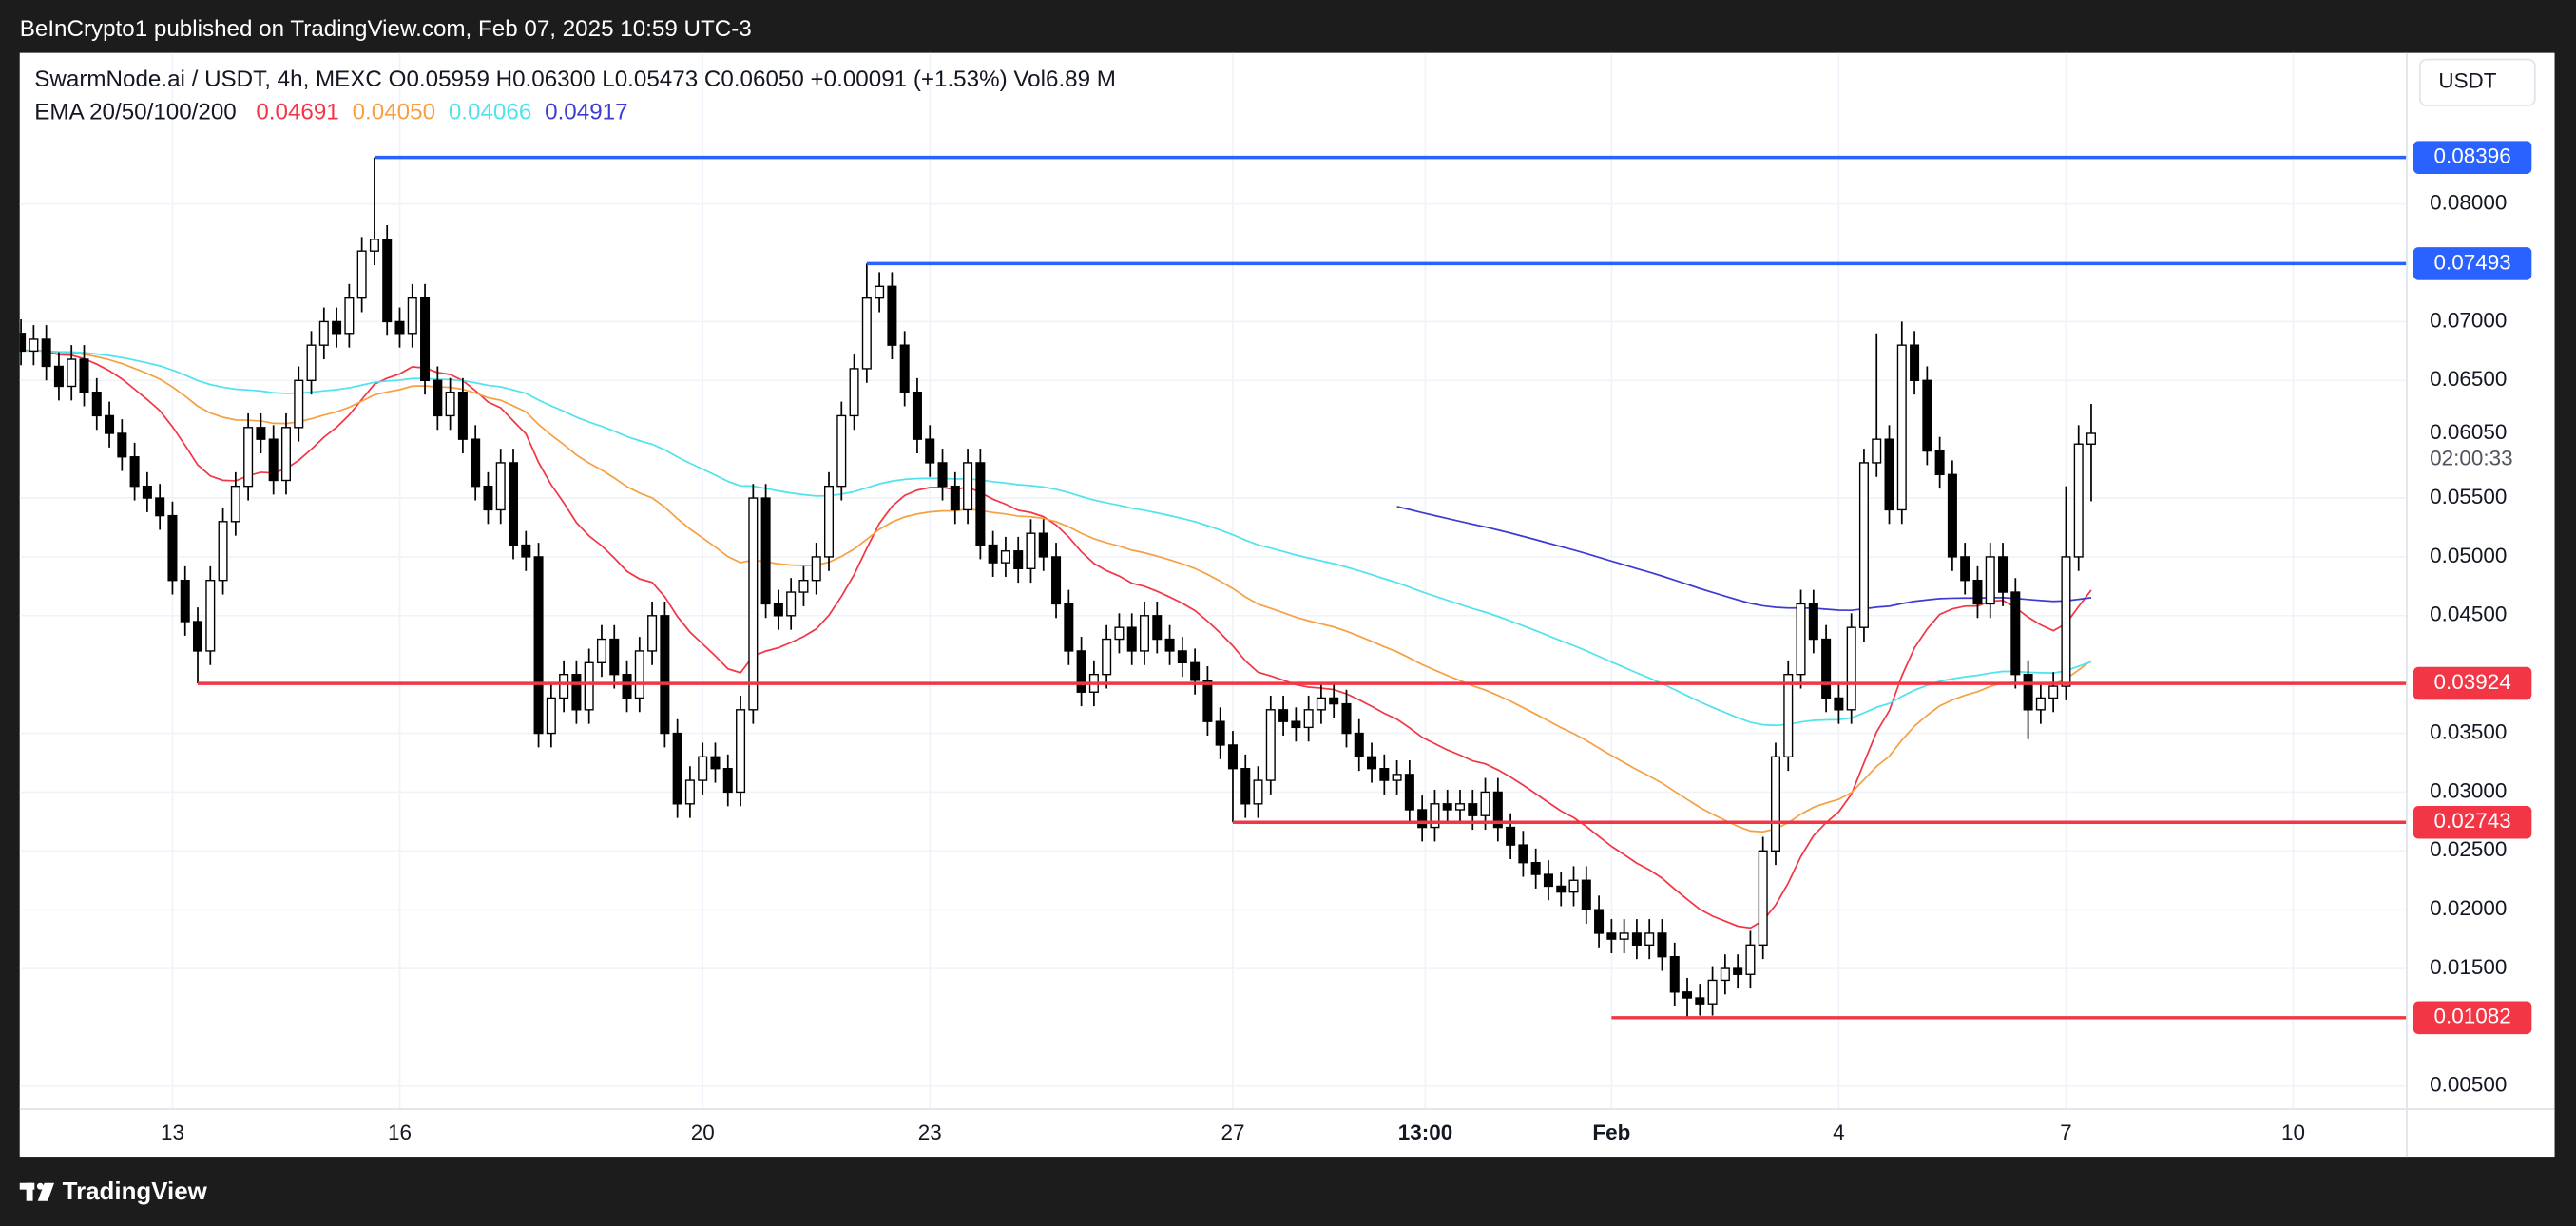 The width and height of the screenshot is (2576, 1226). I want to click on ohlc-value: 0.06300, so click(554, 79).